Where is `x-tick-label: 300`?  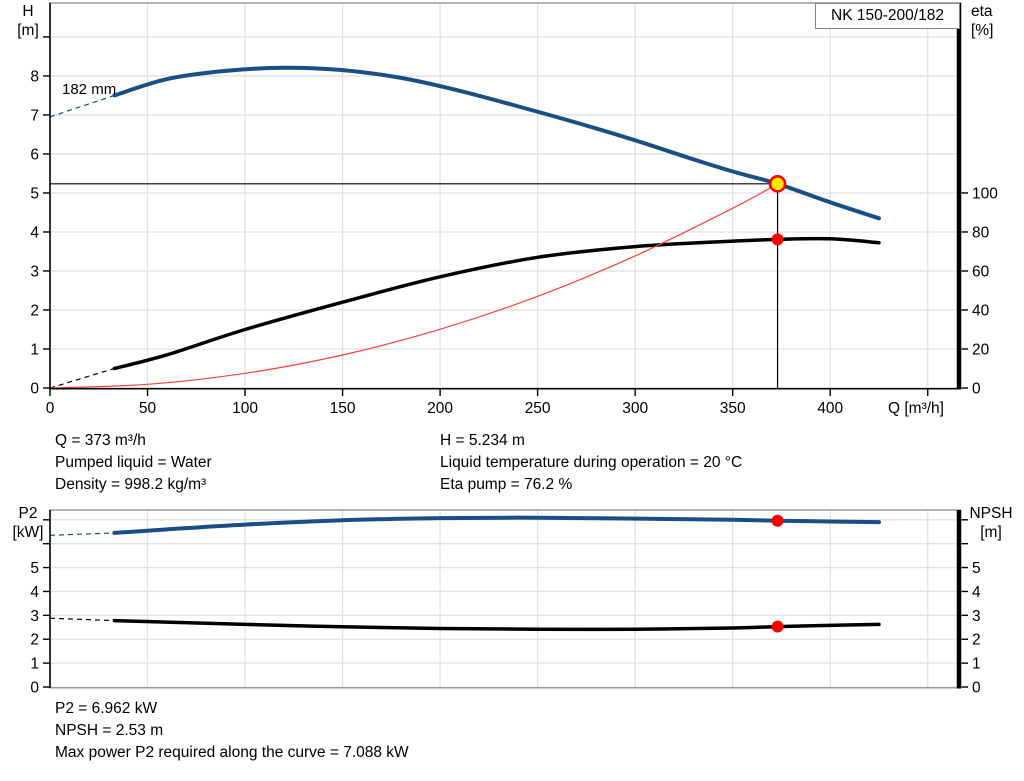 x-tick-label: 300 is located at coordinates (635, 408).